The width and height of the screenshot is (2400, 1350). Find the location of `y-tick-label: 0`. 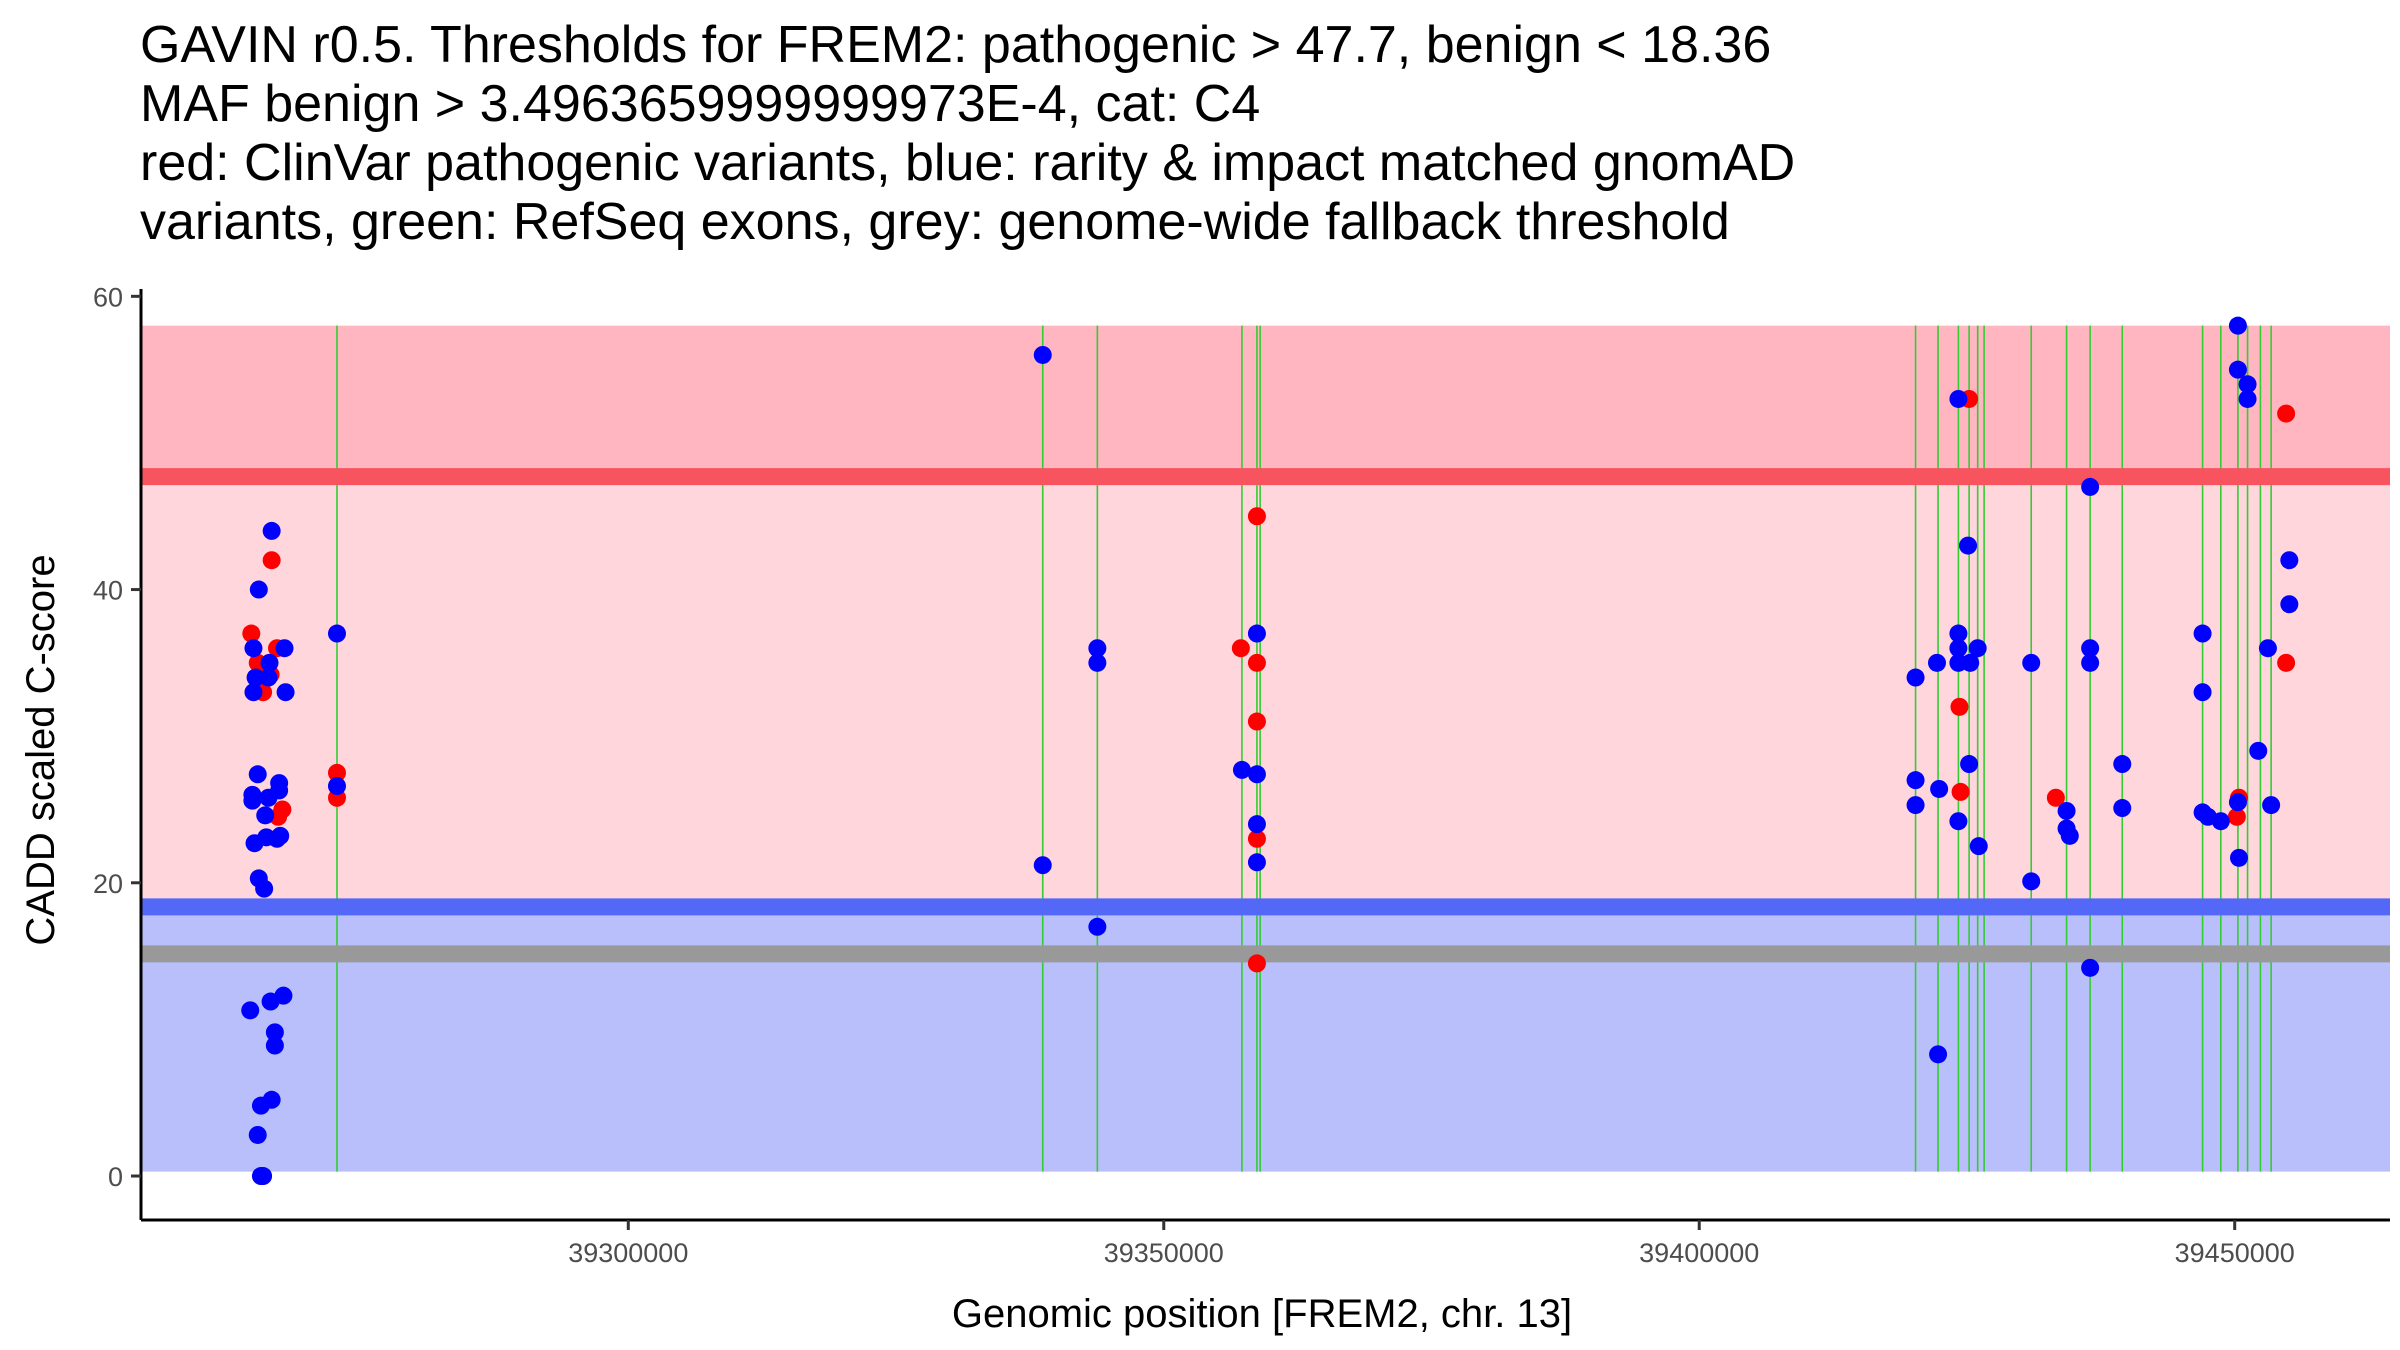

y-tick-label: 0 is located at coordinates (115, 1177).